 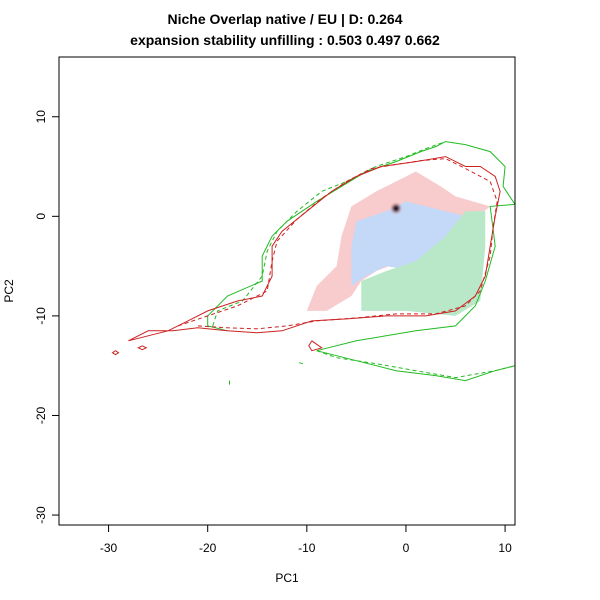 I want to click on y-tick-label: -10, so click(x=41, y=316).